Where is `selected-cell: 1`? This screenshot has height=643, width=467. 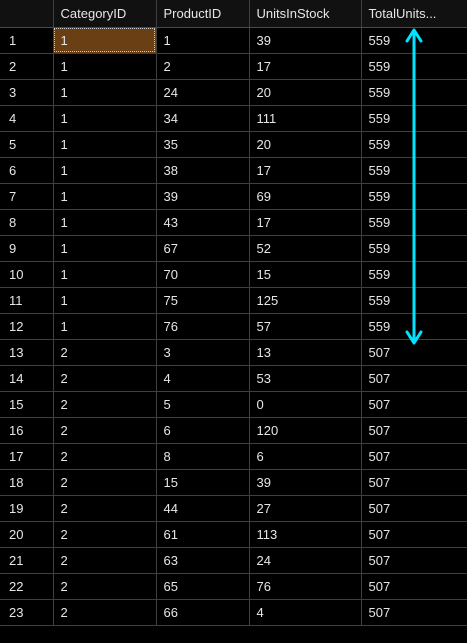 selected-cell: 1 is located at coordinates (105, 40).